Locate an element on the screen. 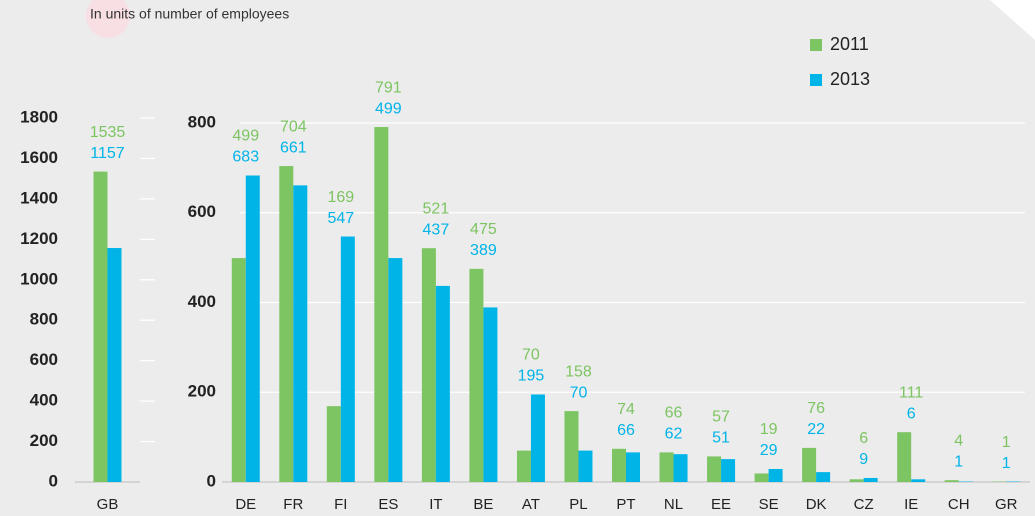  x-tick-label: FR is located at coordinates (293, 504).